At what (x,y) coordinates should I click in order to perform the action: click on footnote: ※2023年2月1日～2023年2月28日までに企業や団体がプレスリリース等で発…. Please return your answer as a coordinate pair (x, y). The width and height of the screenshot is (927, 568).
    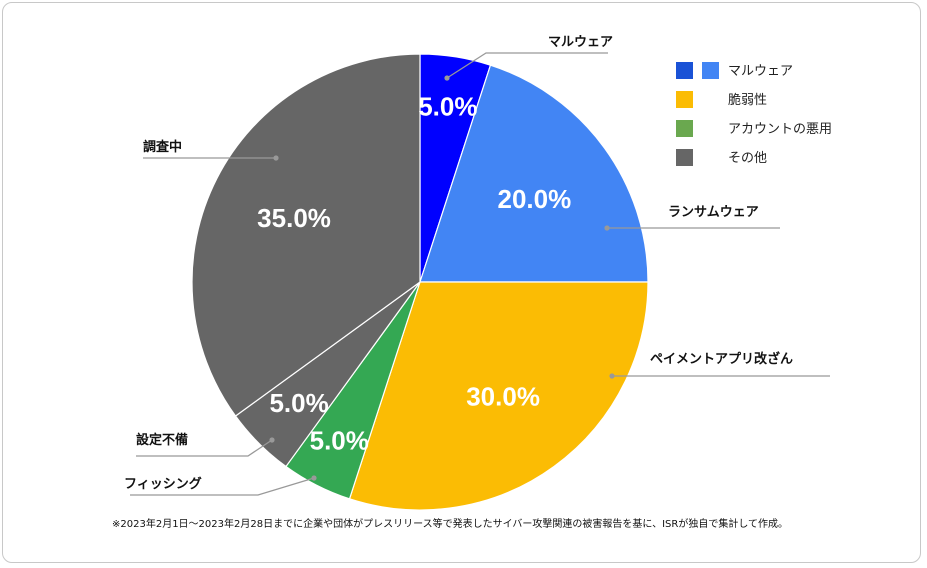
    Looking at the image, I should click on (450, 523).